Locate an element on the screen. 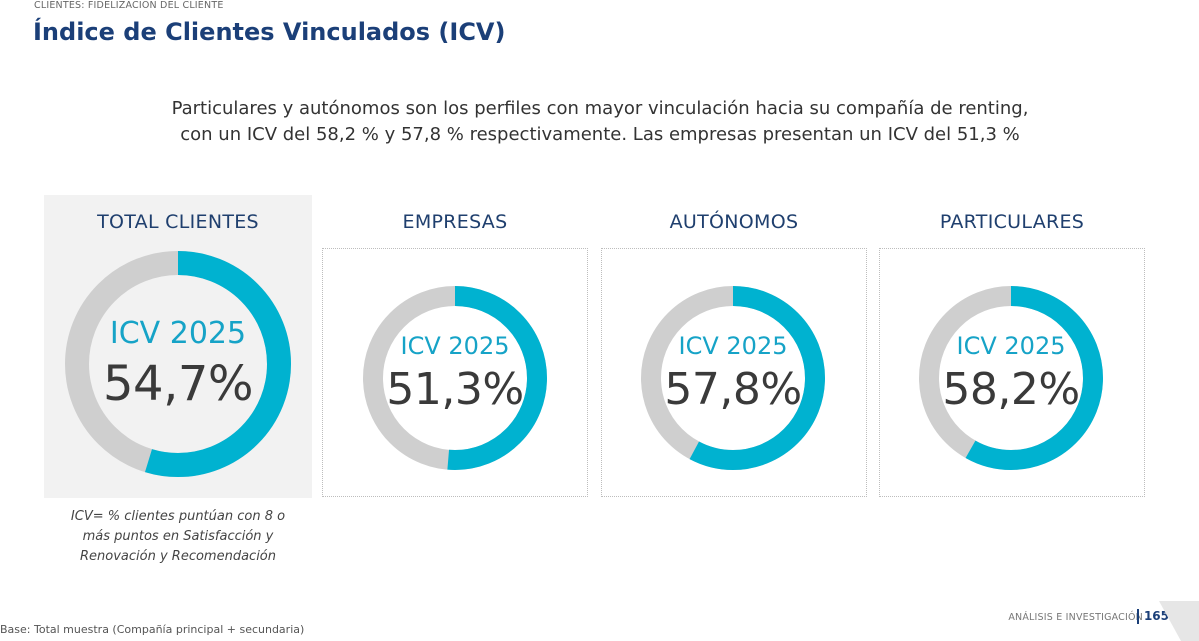 The image size is (1199, 641). autonomos-frame is located at coordinates (734, 372).